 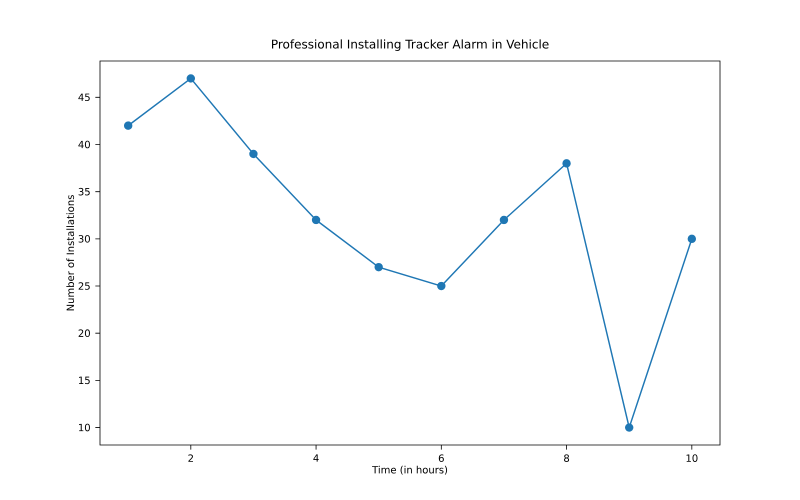 I want to click on y-tick-label: 15, so click(x=84, y=380).